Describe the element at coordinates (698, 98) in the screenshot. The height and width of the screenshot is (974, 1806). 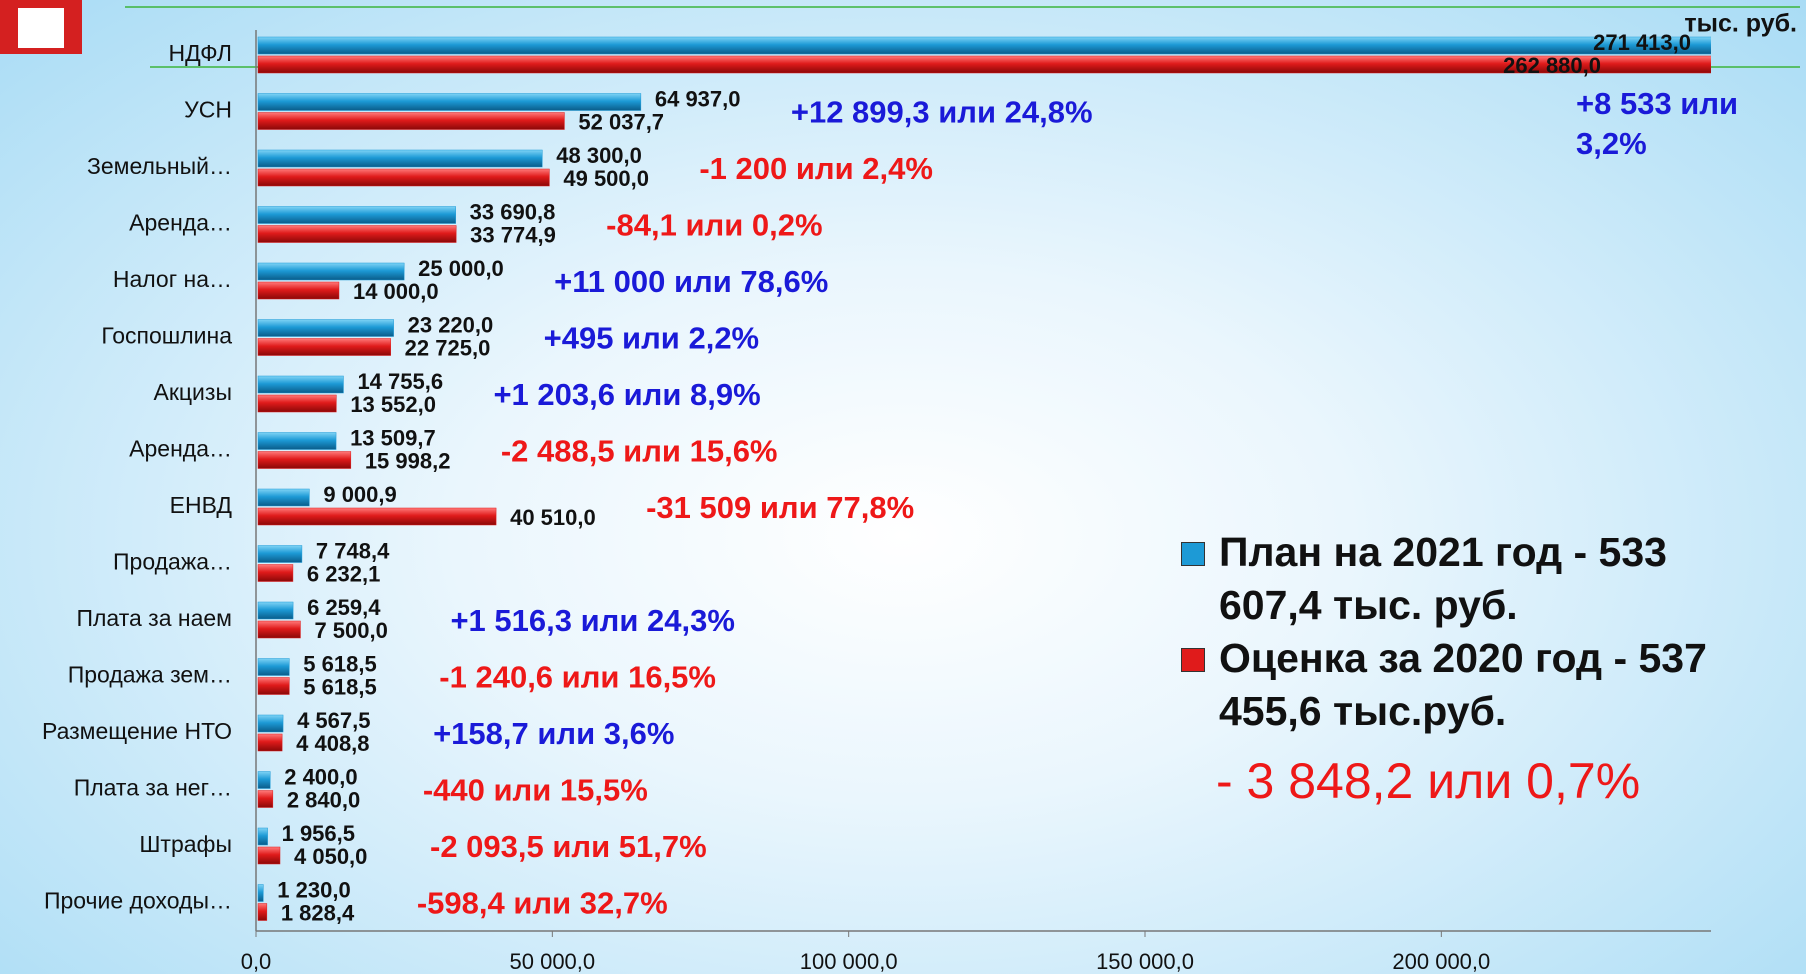
I see `value-label: 64 937,0` at that location.